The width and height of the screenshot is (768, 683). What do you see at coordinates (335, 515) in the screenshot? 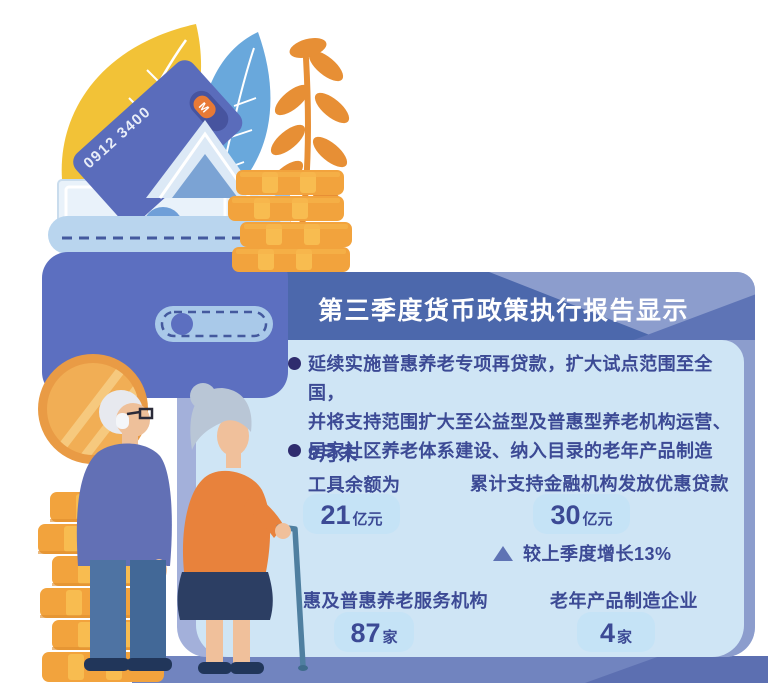
I see `stat-balance-value: 21` at bounding box center [335, 515].